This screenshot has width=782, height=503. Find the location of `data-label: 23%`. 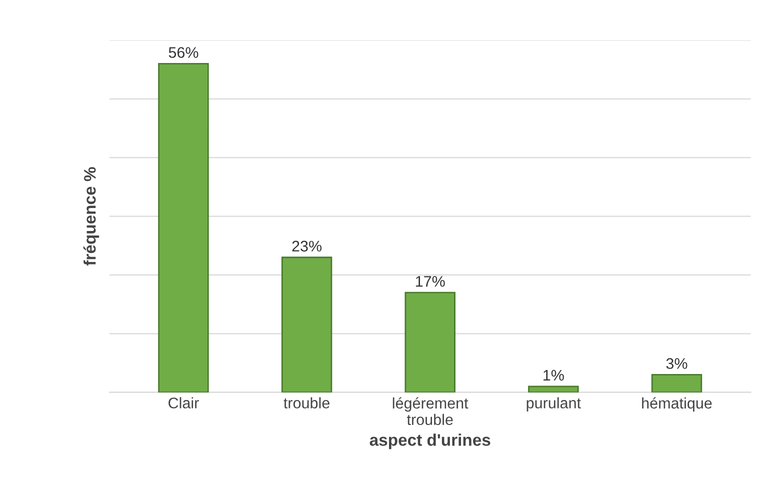

data-label: 23% is located at coordinates (307, 246).